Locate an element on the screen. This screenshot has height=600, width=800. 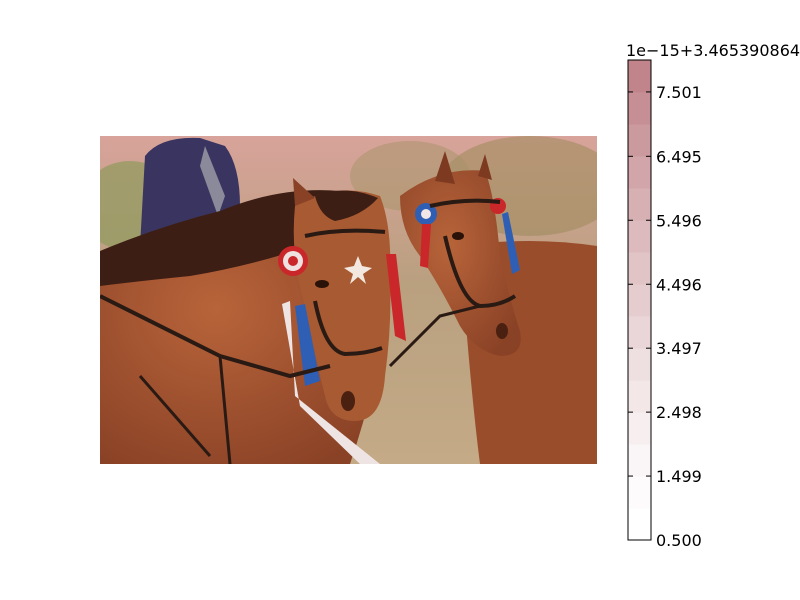
left-horse-forelock is located at coordinates (346, 205).